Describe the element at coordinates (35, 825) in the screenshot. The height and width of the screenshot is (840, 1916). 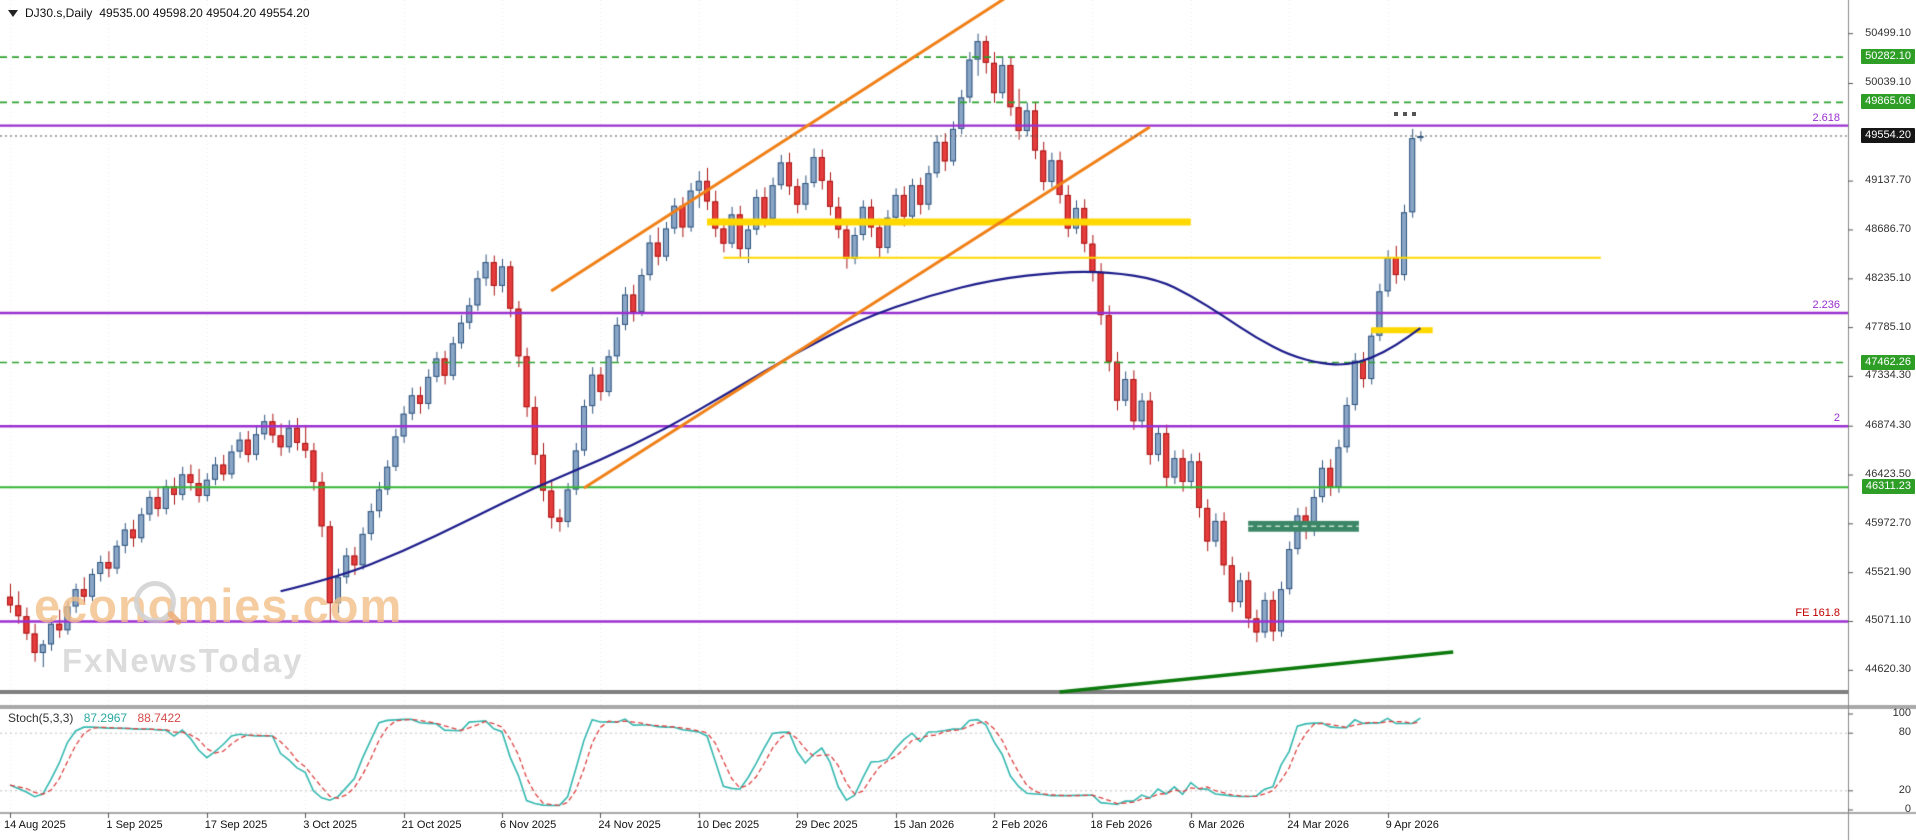
I see `time-axis-label: 14 Aug 2025` at that location.